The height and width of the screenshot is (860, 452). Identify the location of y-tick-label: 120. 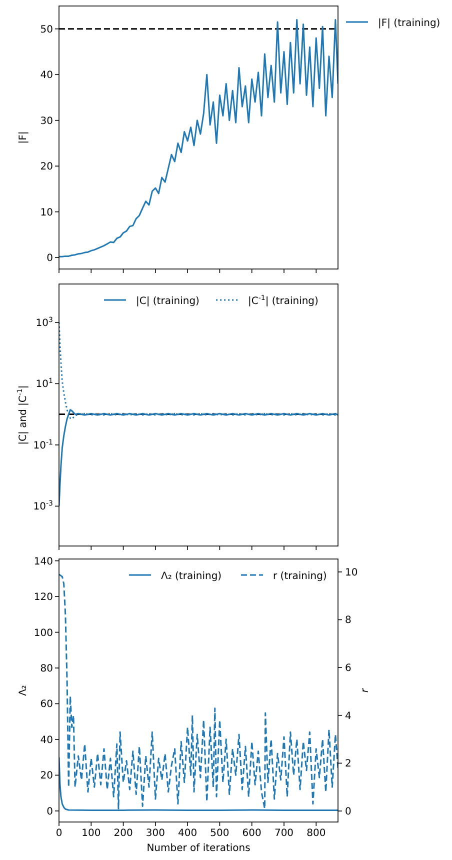
(43, 598).